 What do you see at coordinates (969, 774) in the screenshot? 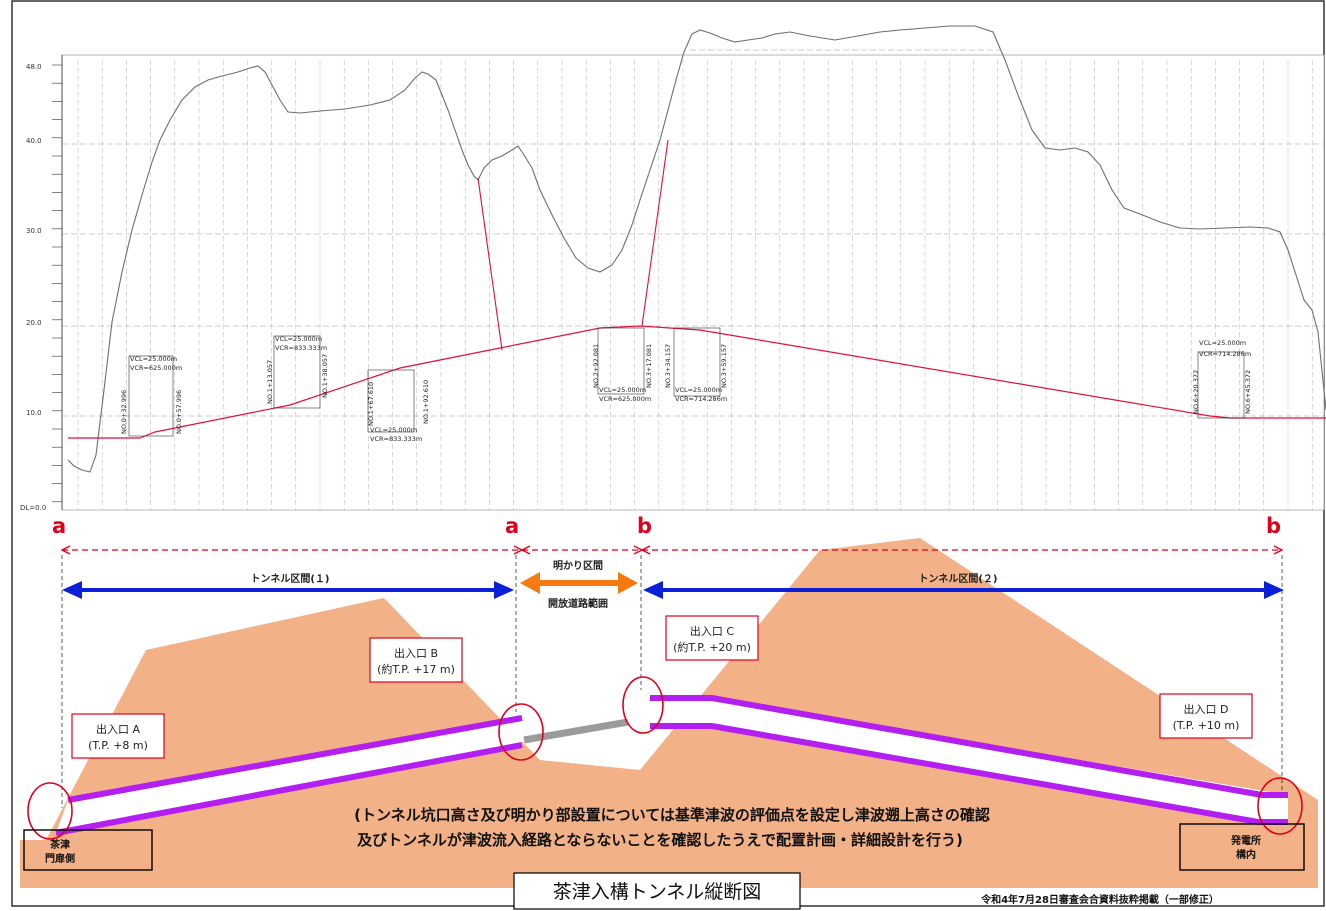
I see `tunnel-2-invert` at bounding box center [969, 774].